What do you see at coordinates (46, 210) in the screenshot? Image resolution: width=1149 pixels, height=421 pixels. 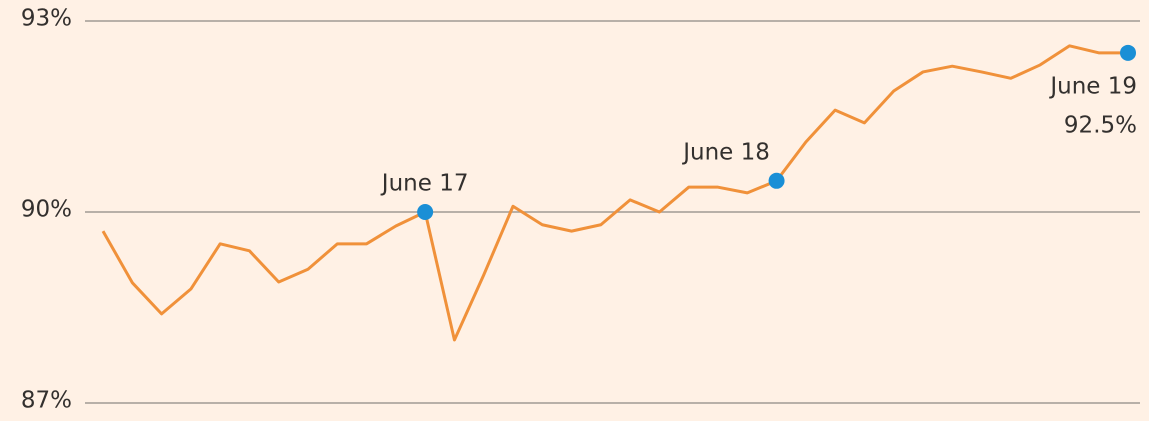 I see `y-tick-label: 90%` at bounding box center [46, 210].